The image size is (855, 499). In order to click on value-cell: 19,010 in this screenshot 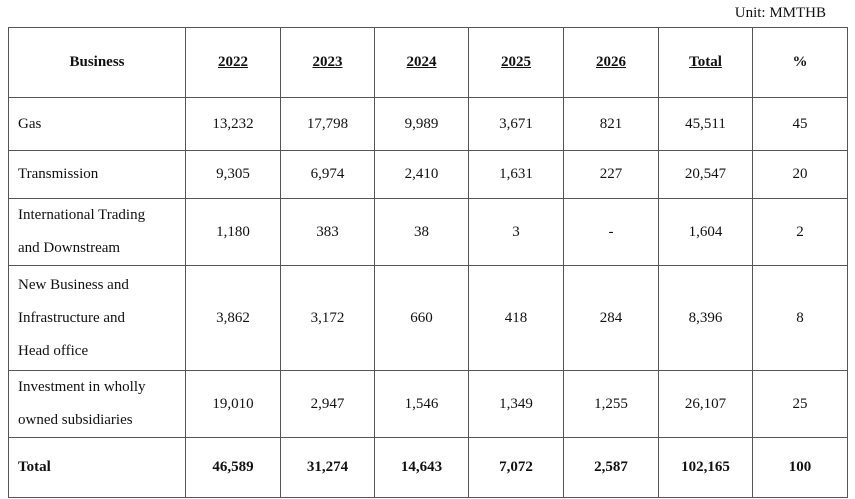, I will do `click(233, 404)`.